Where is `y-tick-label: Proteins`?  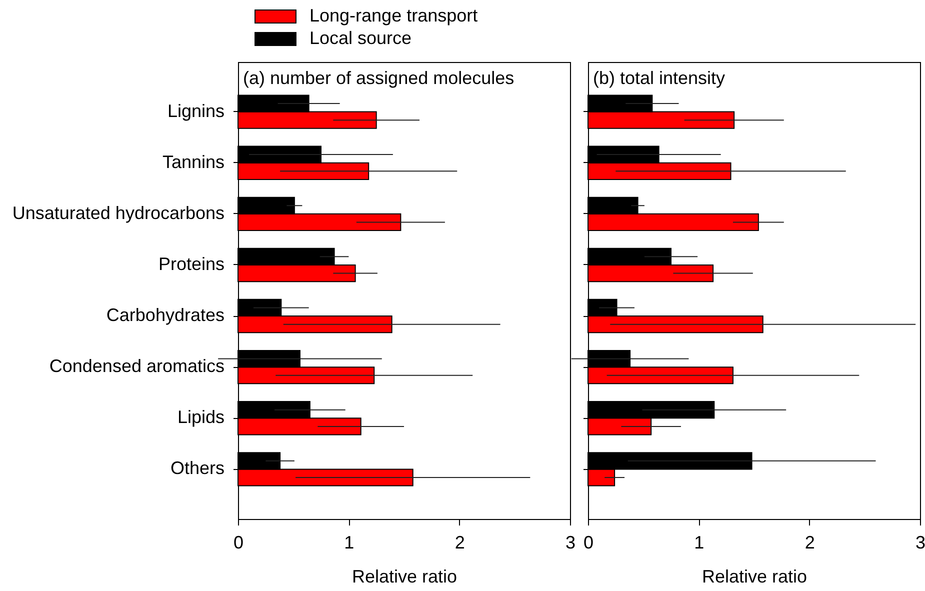
y-tick-label: Proteins is located at coordinates (191, 264).